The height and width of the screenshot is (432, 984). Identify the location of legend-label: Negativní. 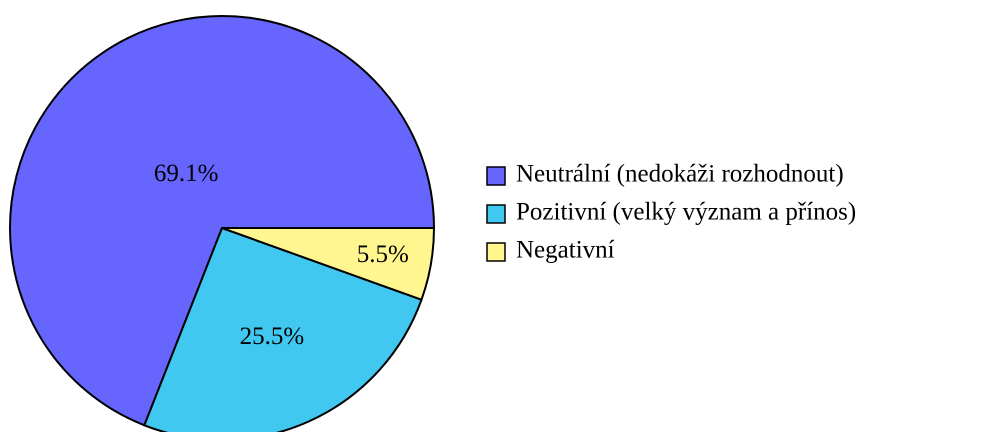
(565, 250).